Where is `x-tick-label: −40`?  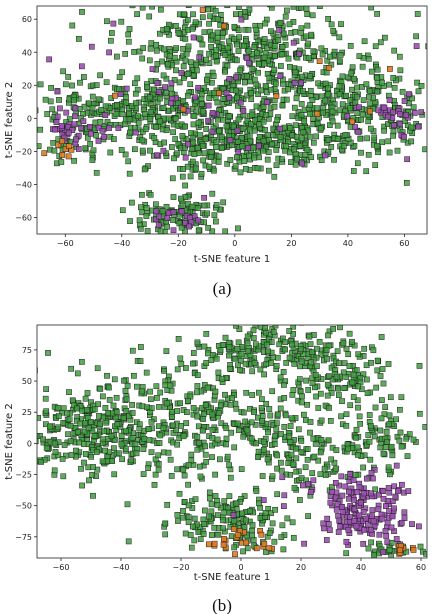 x-tick-label: −40 is located at coordinates (121, 243).